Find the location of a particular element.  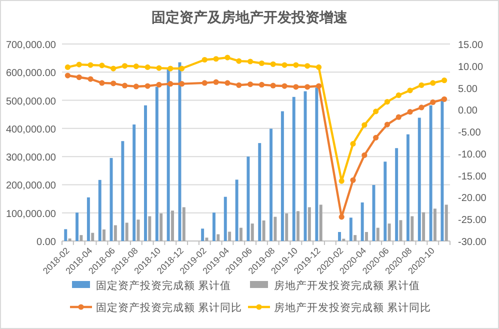

y2-tick-label: -15.00 is located at coordinates (472, 176).